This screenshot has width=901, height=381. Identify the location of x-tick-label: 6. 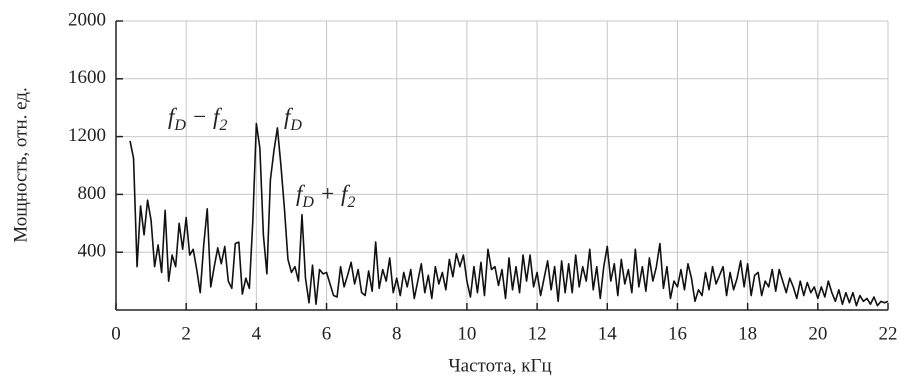
(327, 333).